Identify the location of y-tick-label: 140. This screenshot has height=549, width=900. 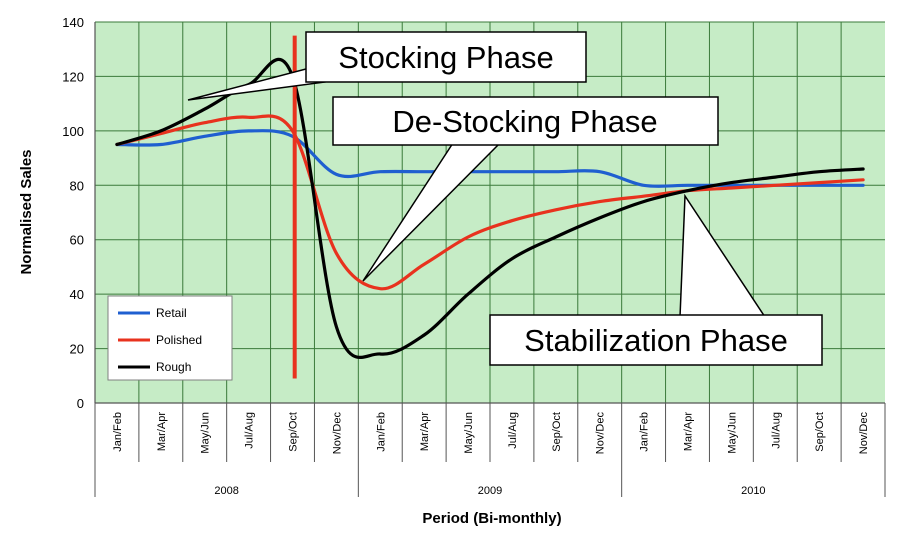
(73, 22).